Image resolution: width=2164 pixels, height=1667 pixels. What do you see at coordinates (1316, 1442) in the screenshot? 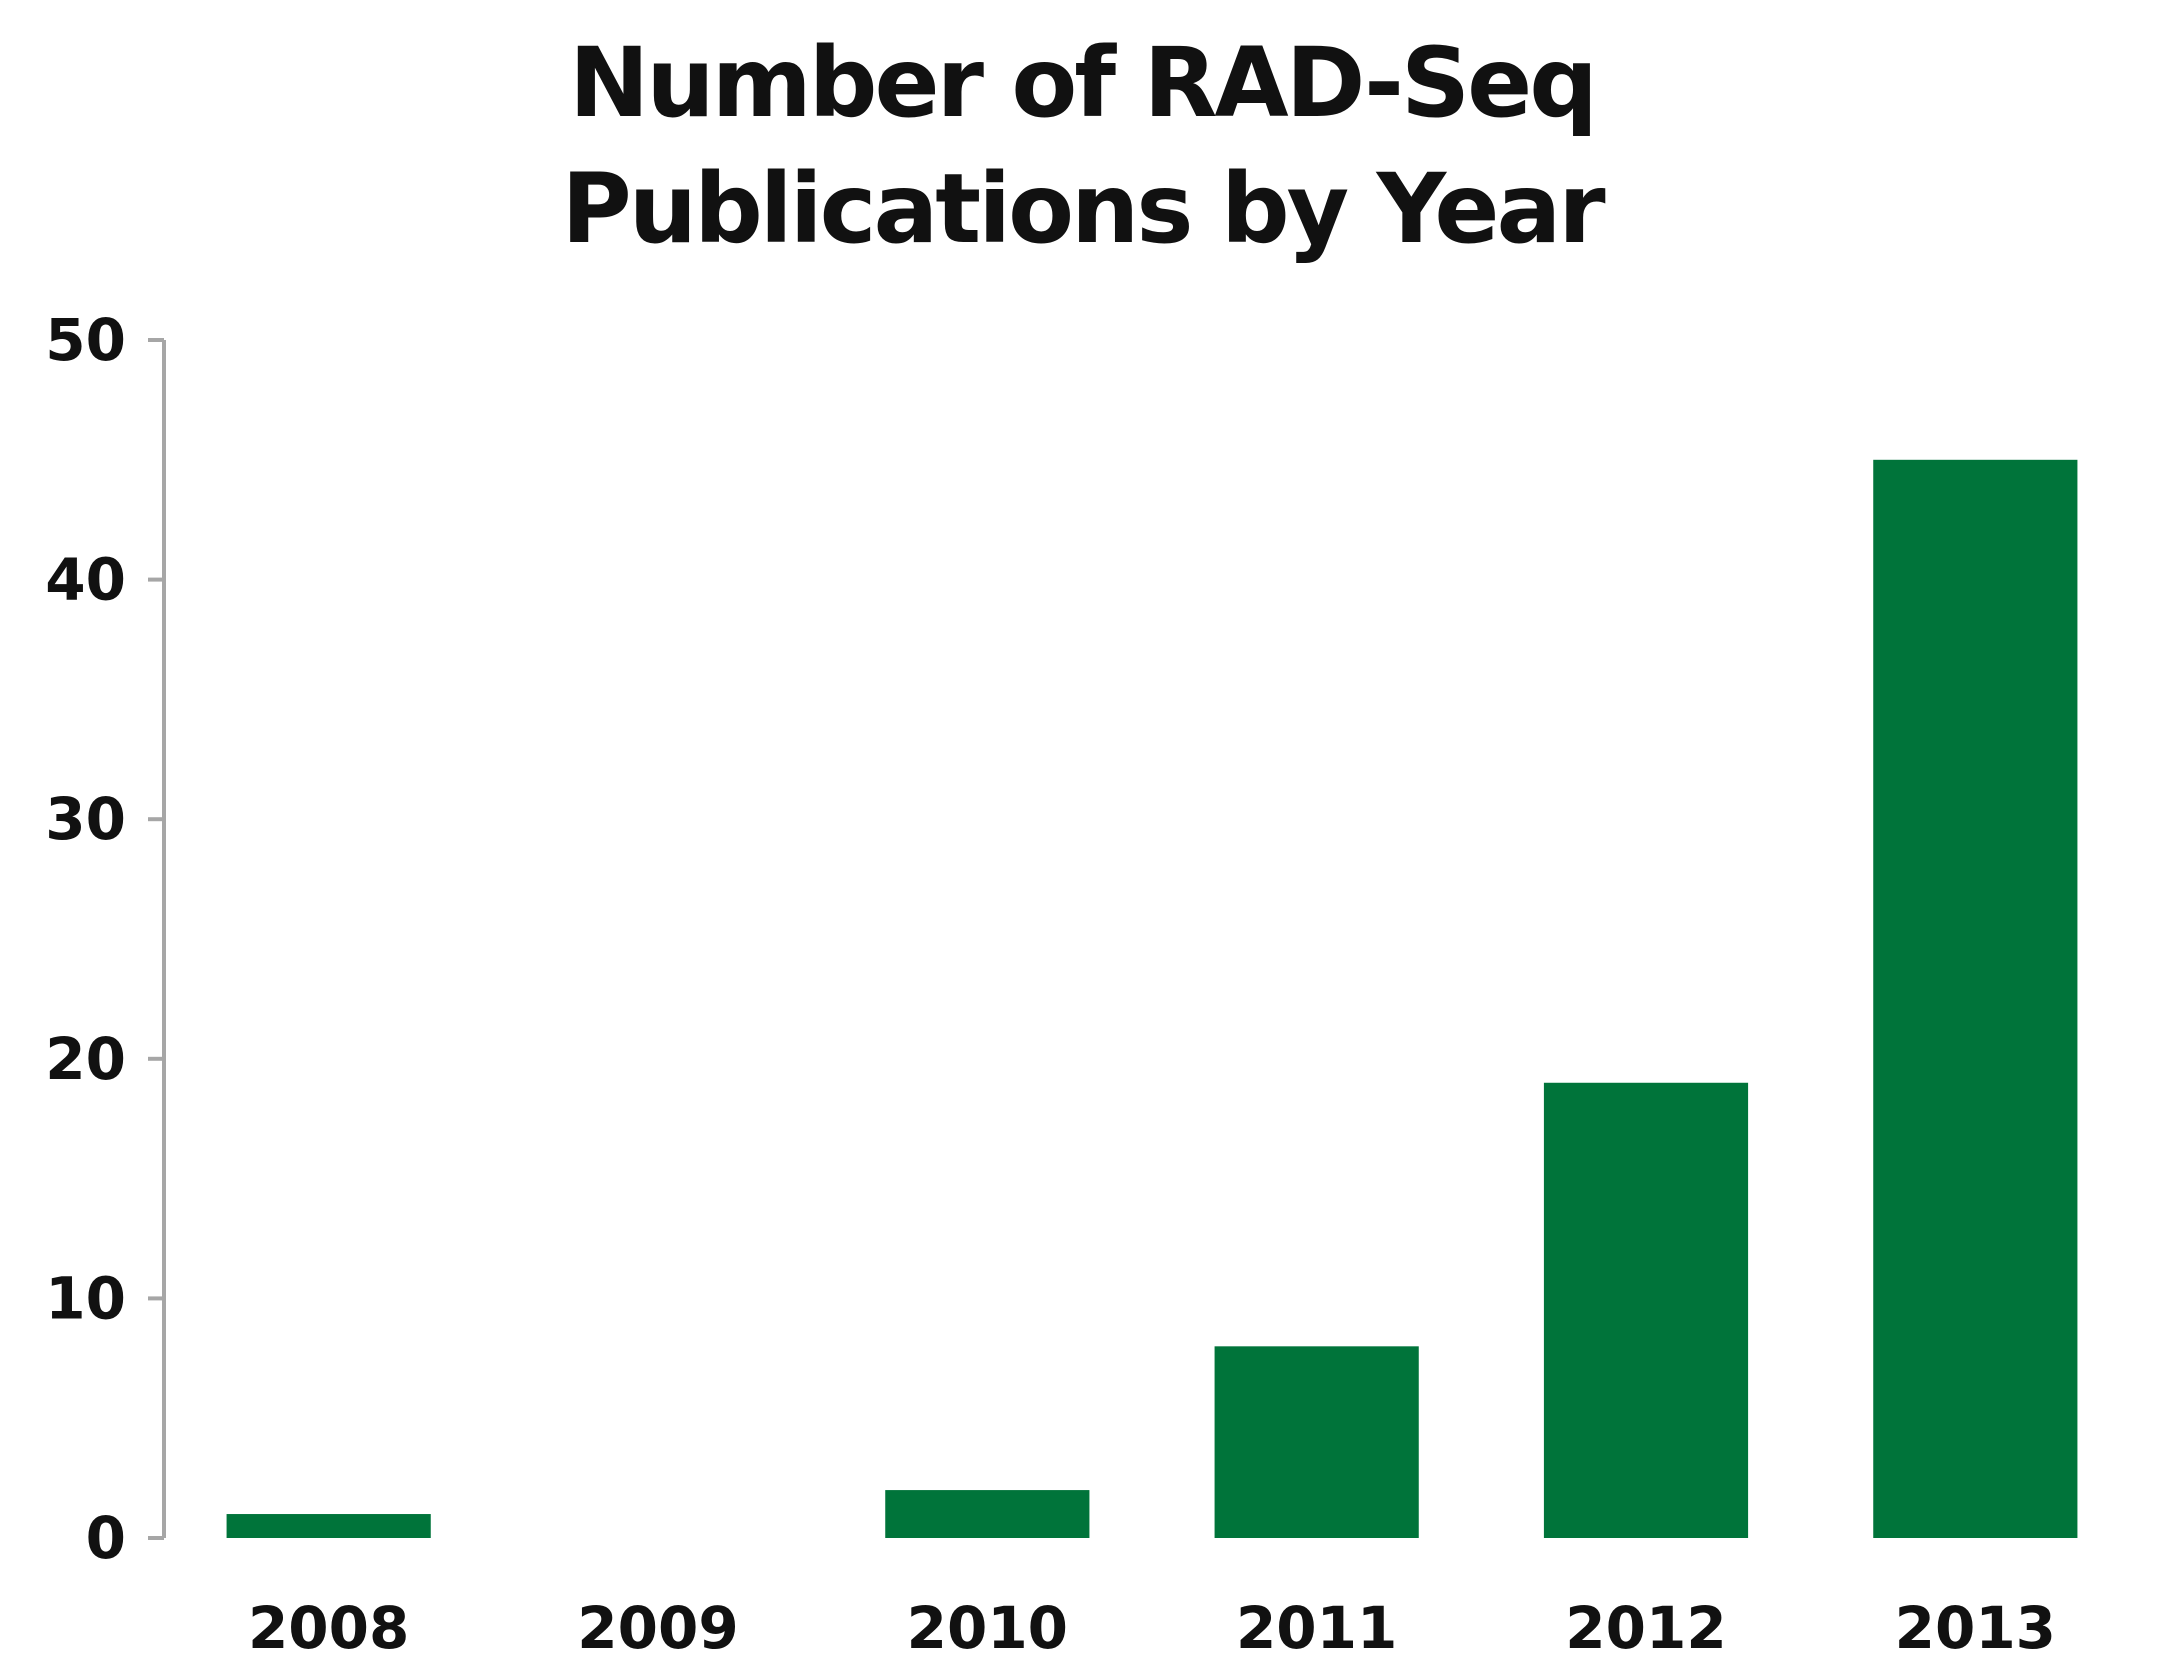
I see `bar-2011` at bounding box center [1316, 1442].